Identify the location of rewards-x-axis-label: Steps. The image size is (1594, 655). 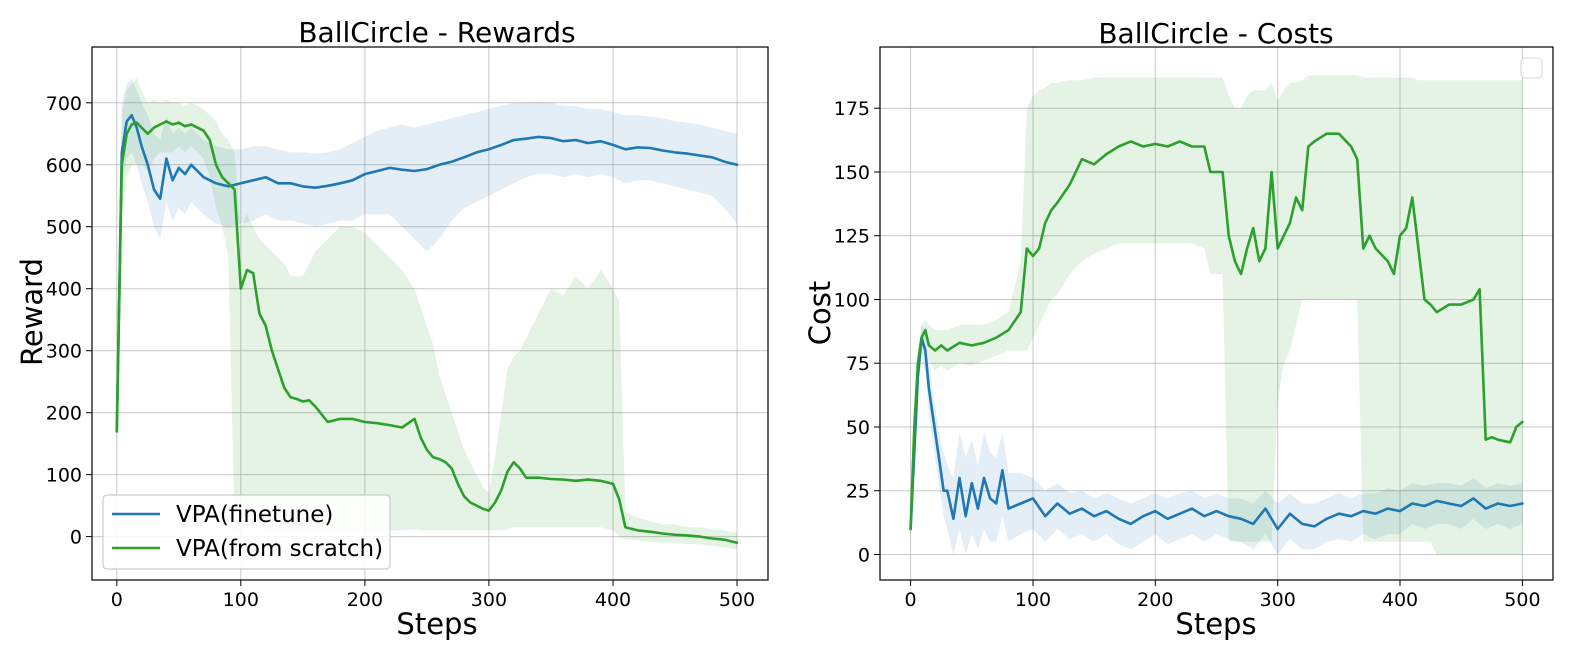
(436, 624).